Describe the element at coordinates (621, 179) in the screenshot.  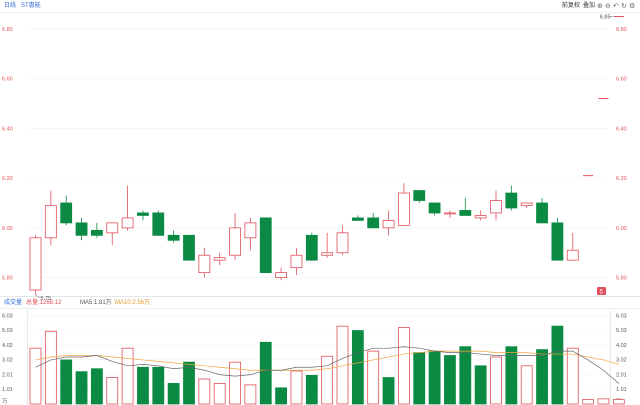
I see `price-tick-label-right: 6.20` at that location.